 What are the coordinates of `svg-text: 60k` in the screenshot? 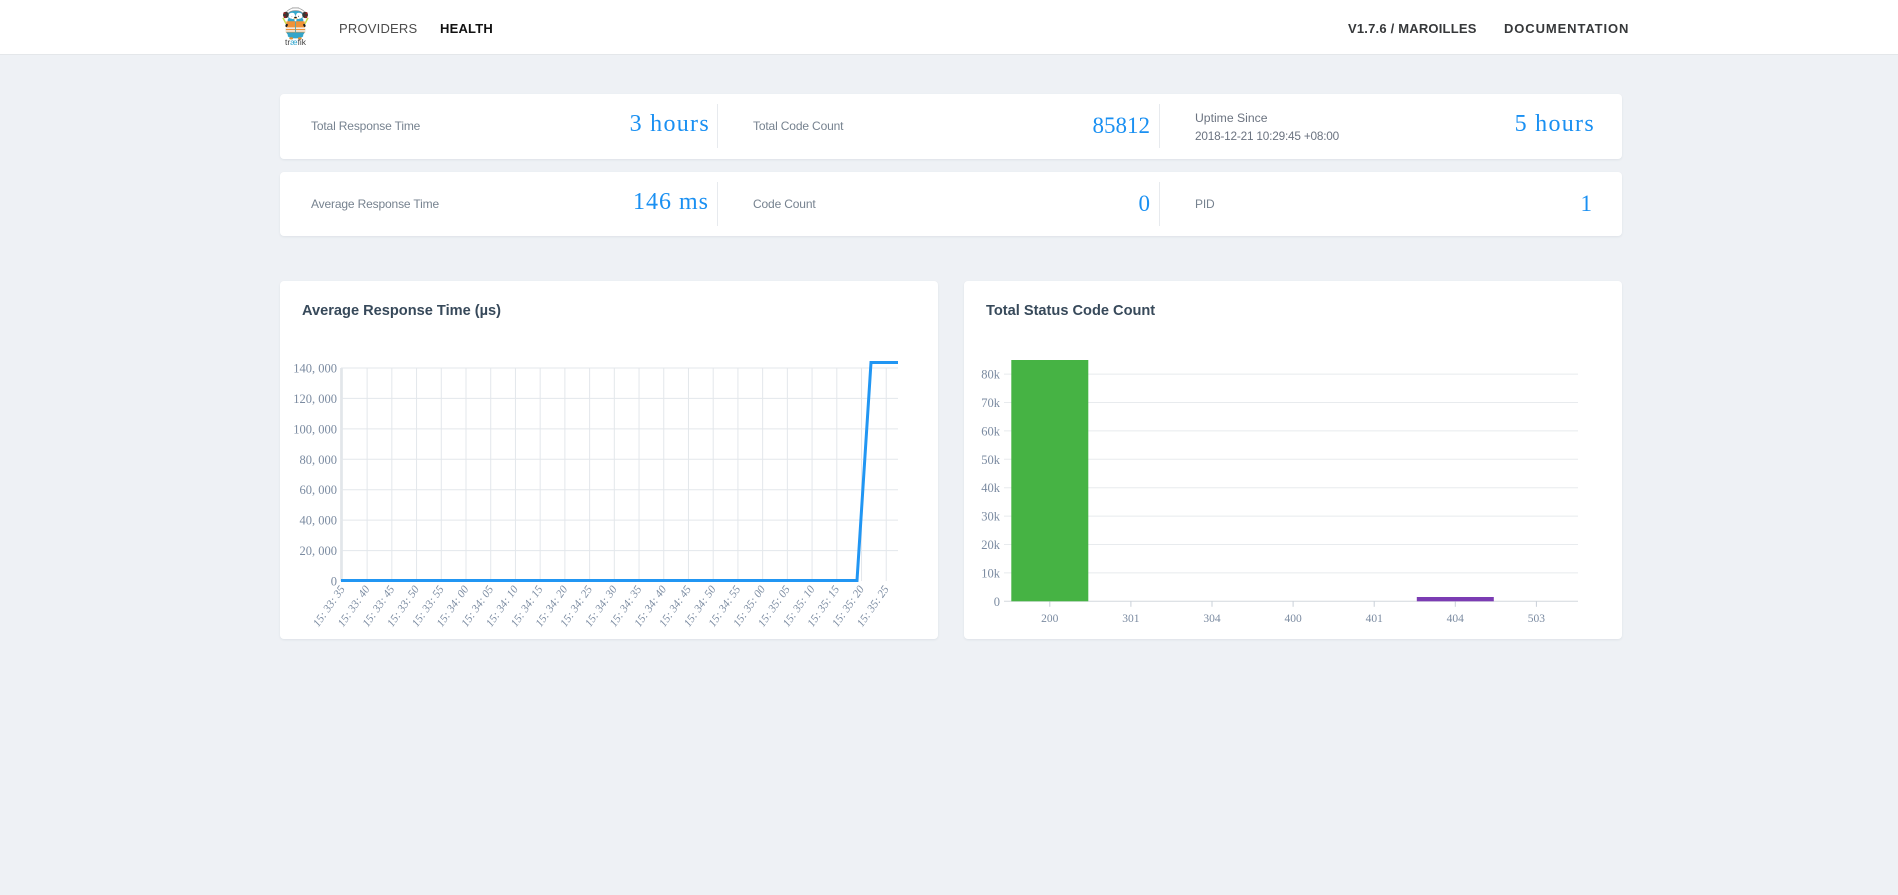 It's located at (991, 431).